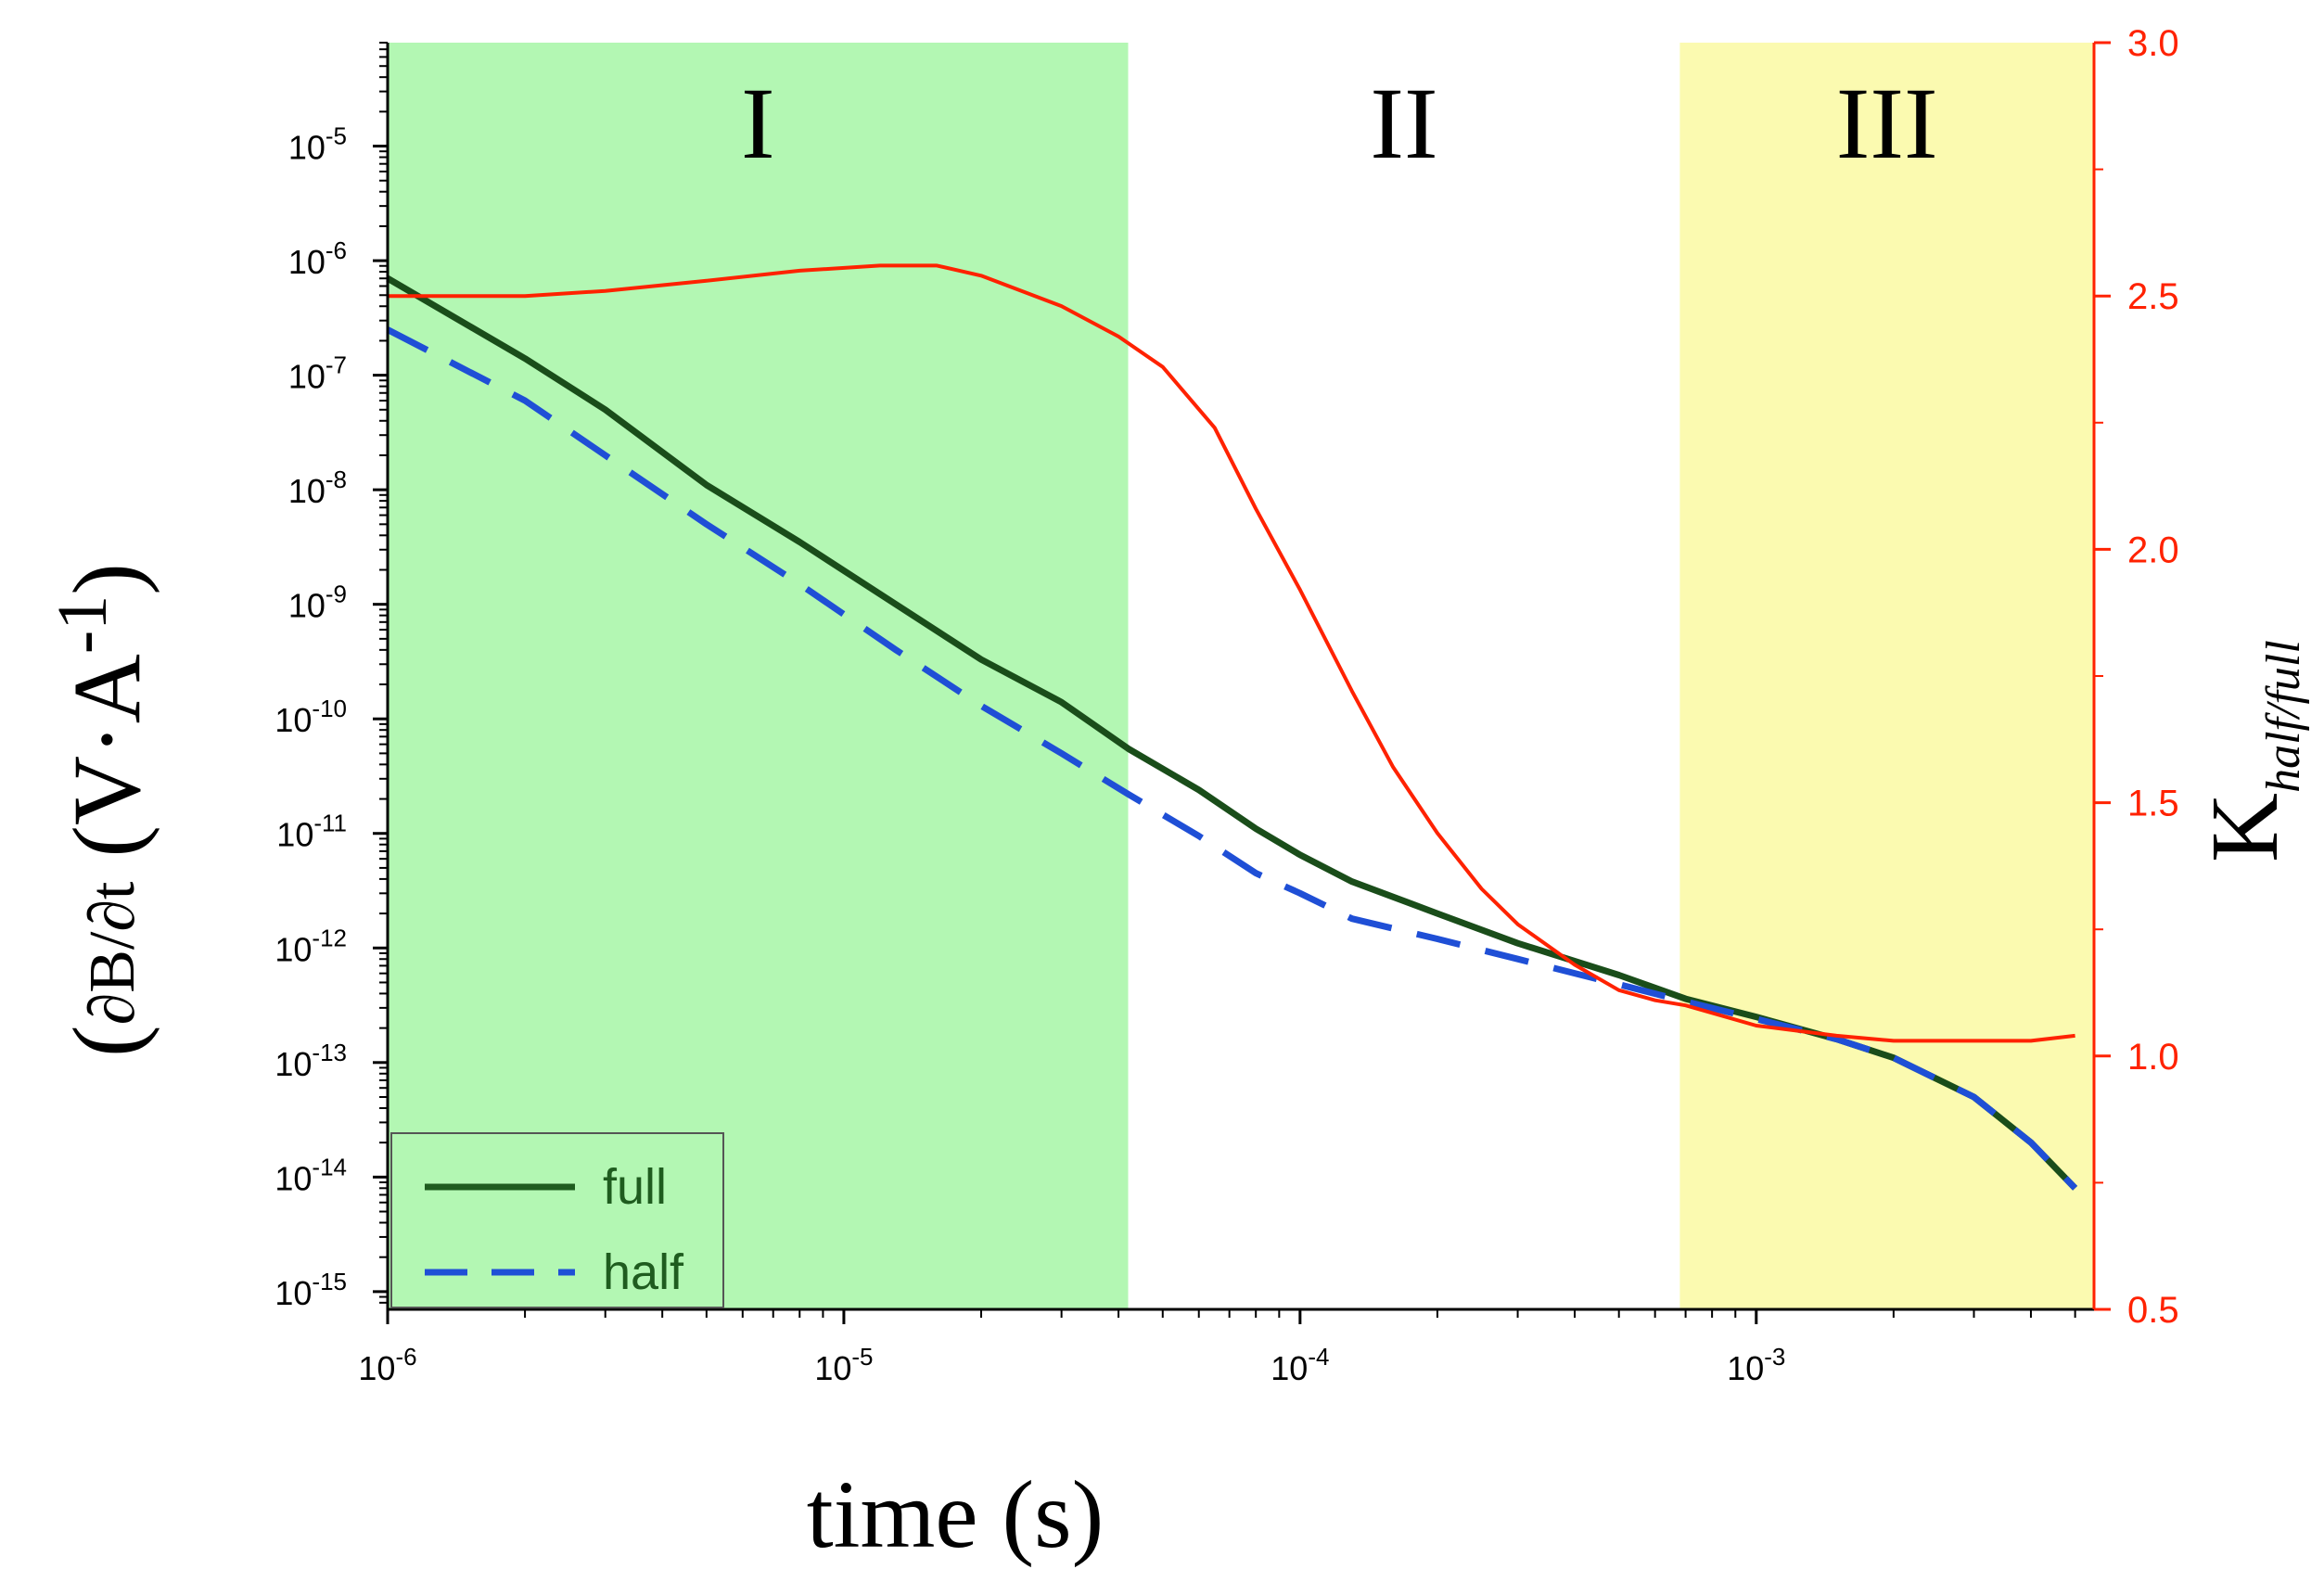 The height and width of the screenshot is (1582, 2324). I want to click on y-left-tick-label-1: 10⁻⁶, so click(318, 258).